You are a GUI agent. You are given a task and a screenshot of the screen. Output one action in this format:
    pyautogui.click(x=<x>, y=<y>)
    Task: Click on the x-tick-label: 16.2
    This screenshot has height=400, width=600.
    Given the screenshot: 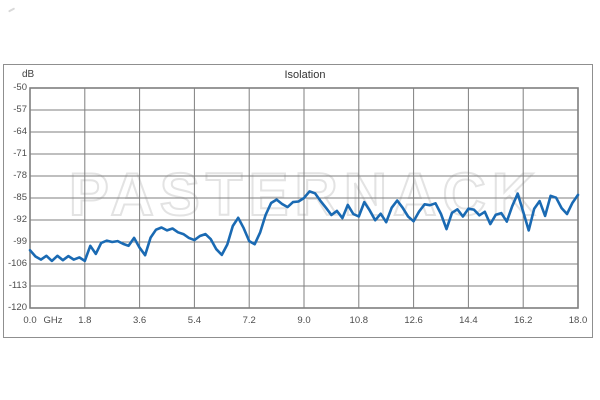 What is the action you would take?
    pyautogui.click(x=523, y=320)
    